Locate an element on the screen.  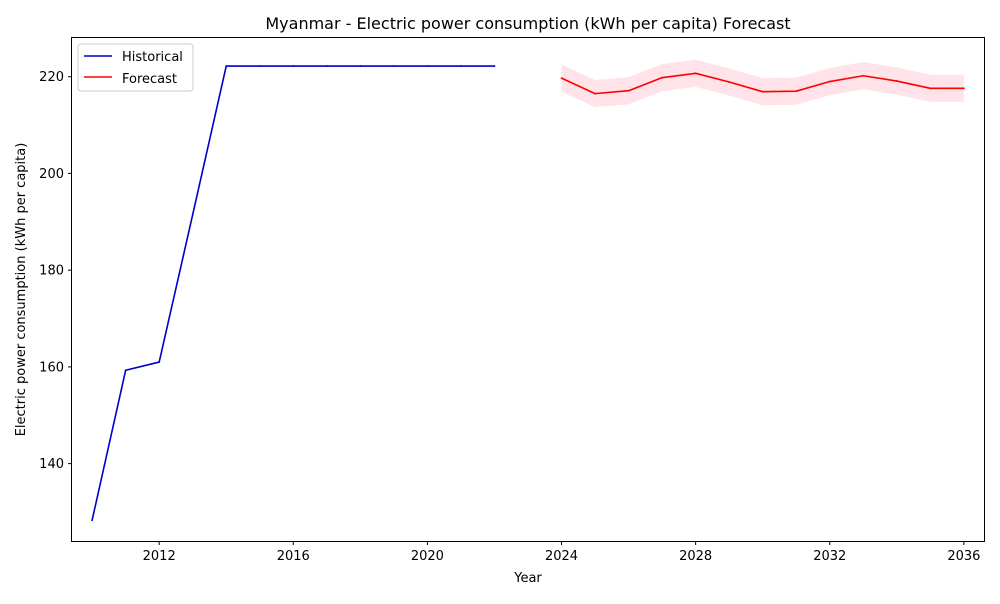
x-tick-label: 2012 is located at coordinates (159, 556).